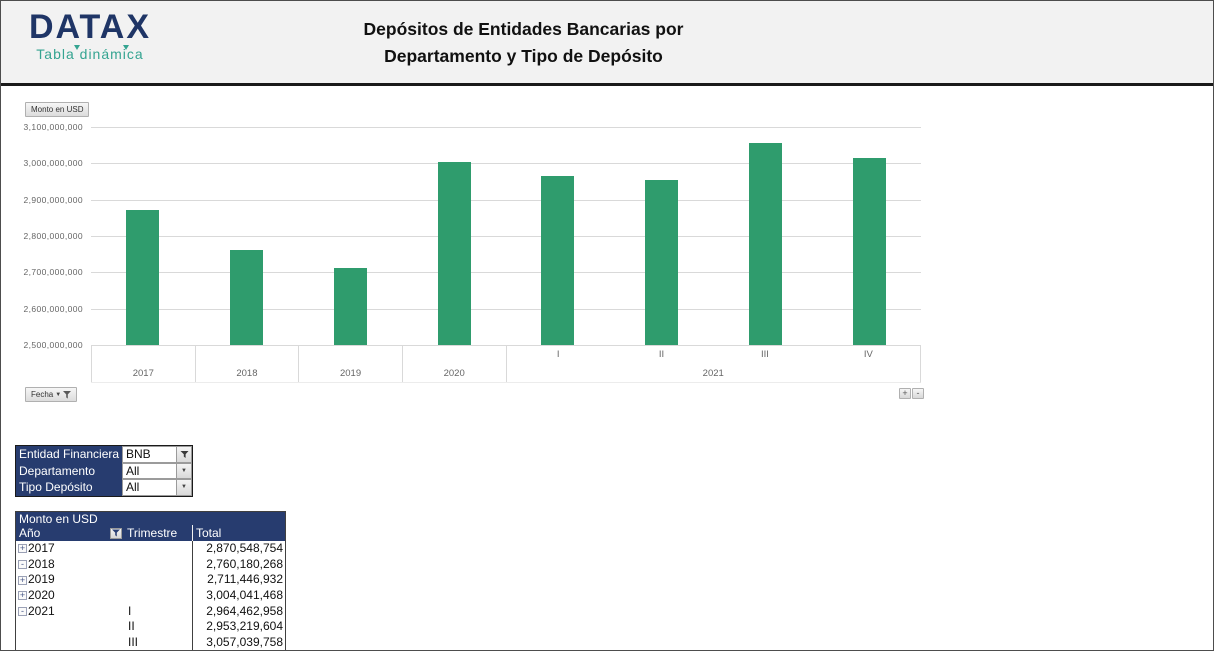  What do you see at coordinates (869, 251) in the screenshot?
I see `bar-2021-IV` at bounding box center [869, 251].